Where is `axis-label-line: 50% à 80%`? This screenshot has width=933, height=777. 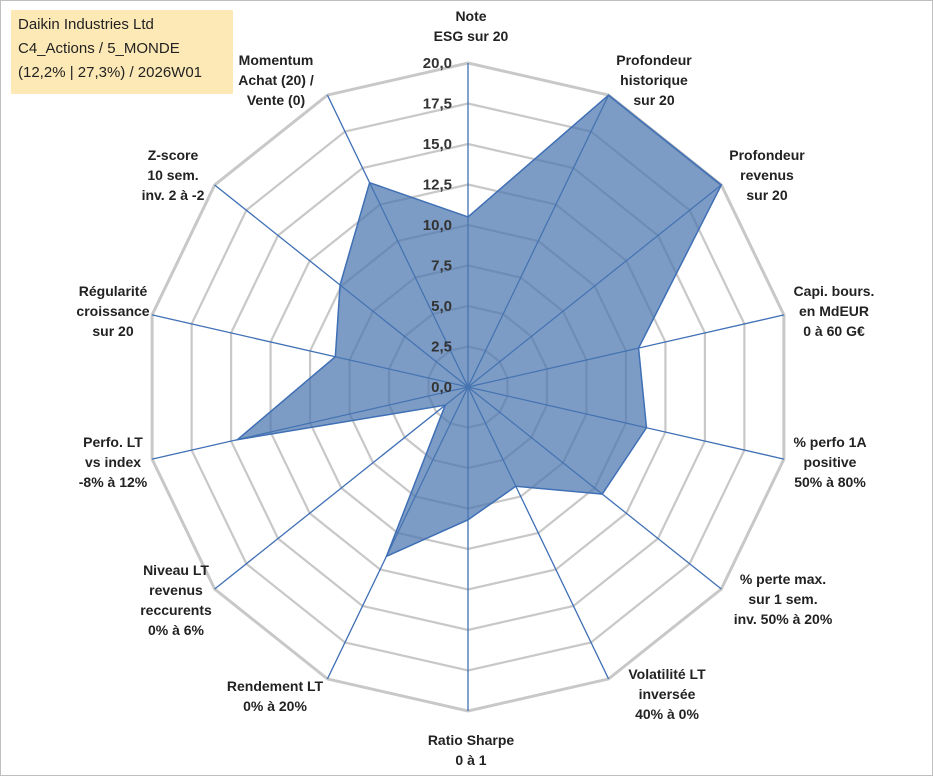 axis-label-line: 50% à 80% is located at coordinates (830, 482).